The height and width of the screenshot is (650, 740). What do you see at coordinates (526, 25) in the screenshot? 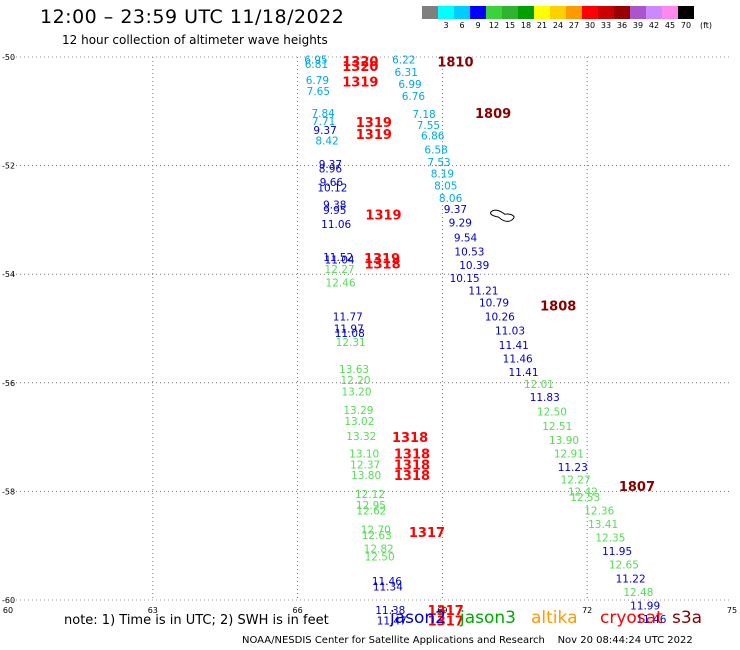
I see `colorbar-label: 18` at bounding box center [526, 25].